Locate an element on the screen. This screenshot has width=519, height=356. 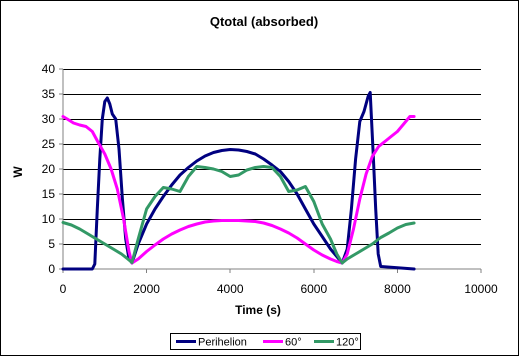
y-tick-label: 25 is located at coordinates (49, 144).